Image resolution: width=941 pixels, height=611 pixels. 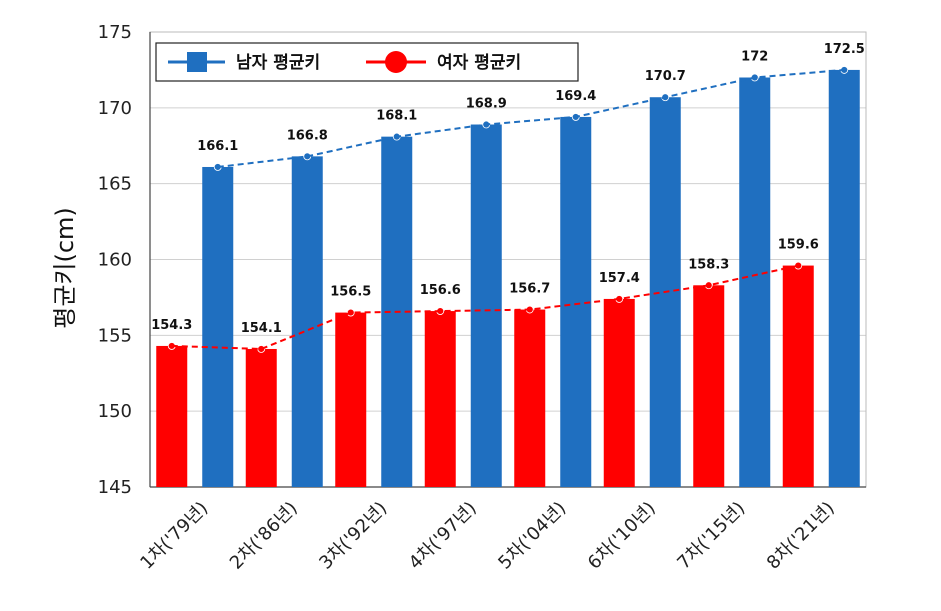 What do you see at coordinates (396, 62) in the screenshot?
I see `legend-female-marker` at bounding box center [396, 62].